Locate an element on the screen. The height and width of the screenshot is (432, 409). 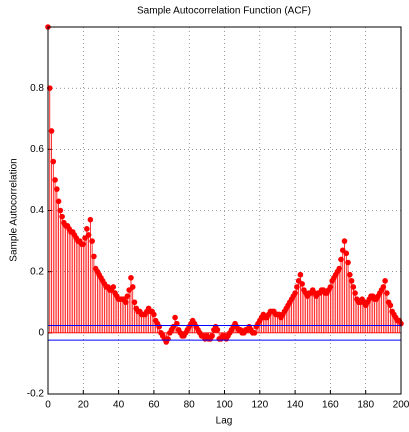
x-tick-label: 200 is located at coordinates (401, 405).